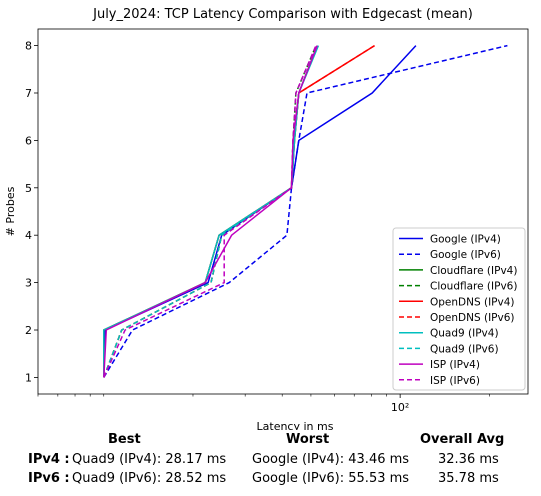  What do you see at coordinates (473, 271) in the screenshot?
I see `legend-label-2: Cloudflare (IPv4)` at bounding box center [473, 271].